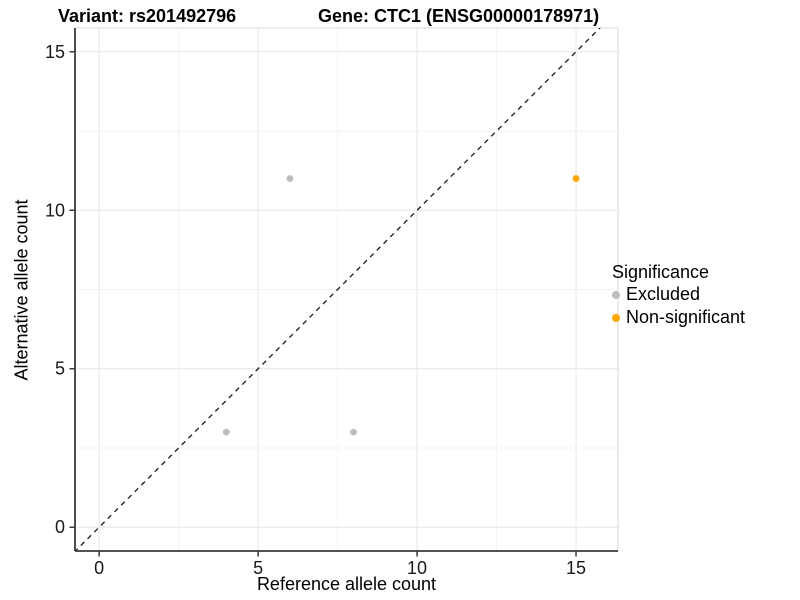 The image size is (800, 600). Describe the element at coordinates (346, 584) in the screenshot. I see `x-axis-title: Reference allele count` at that location.